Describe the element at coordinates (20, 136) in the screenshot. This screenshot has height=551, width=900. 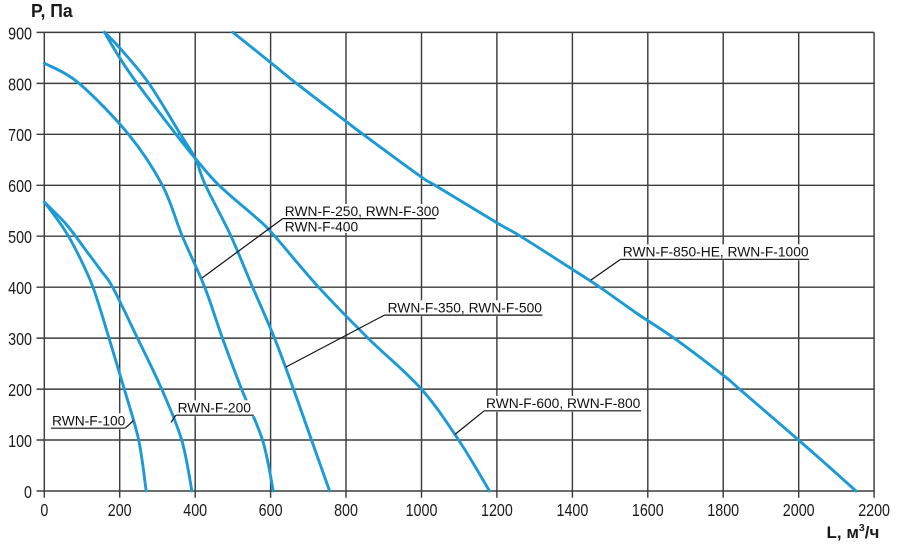
I see `svg-text: 700` at that location.